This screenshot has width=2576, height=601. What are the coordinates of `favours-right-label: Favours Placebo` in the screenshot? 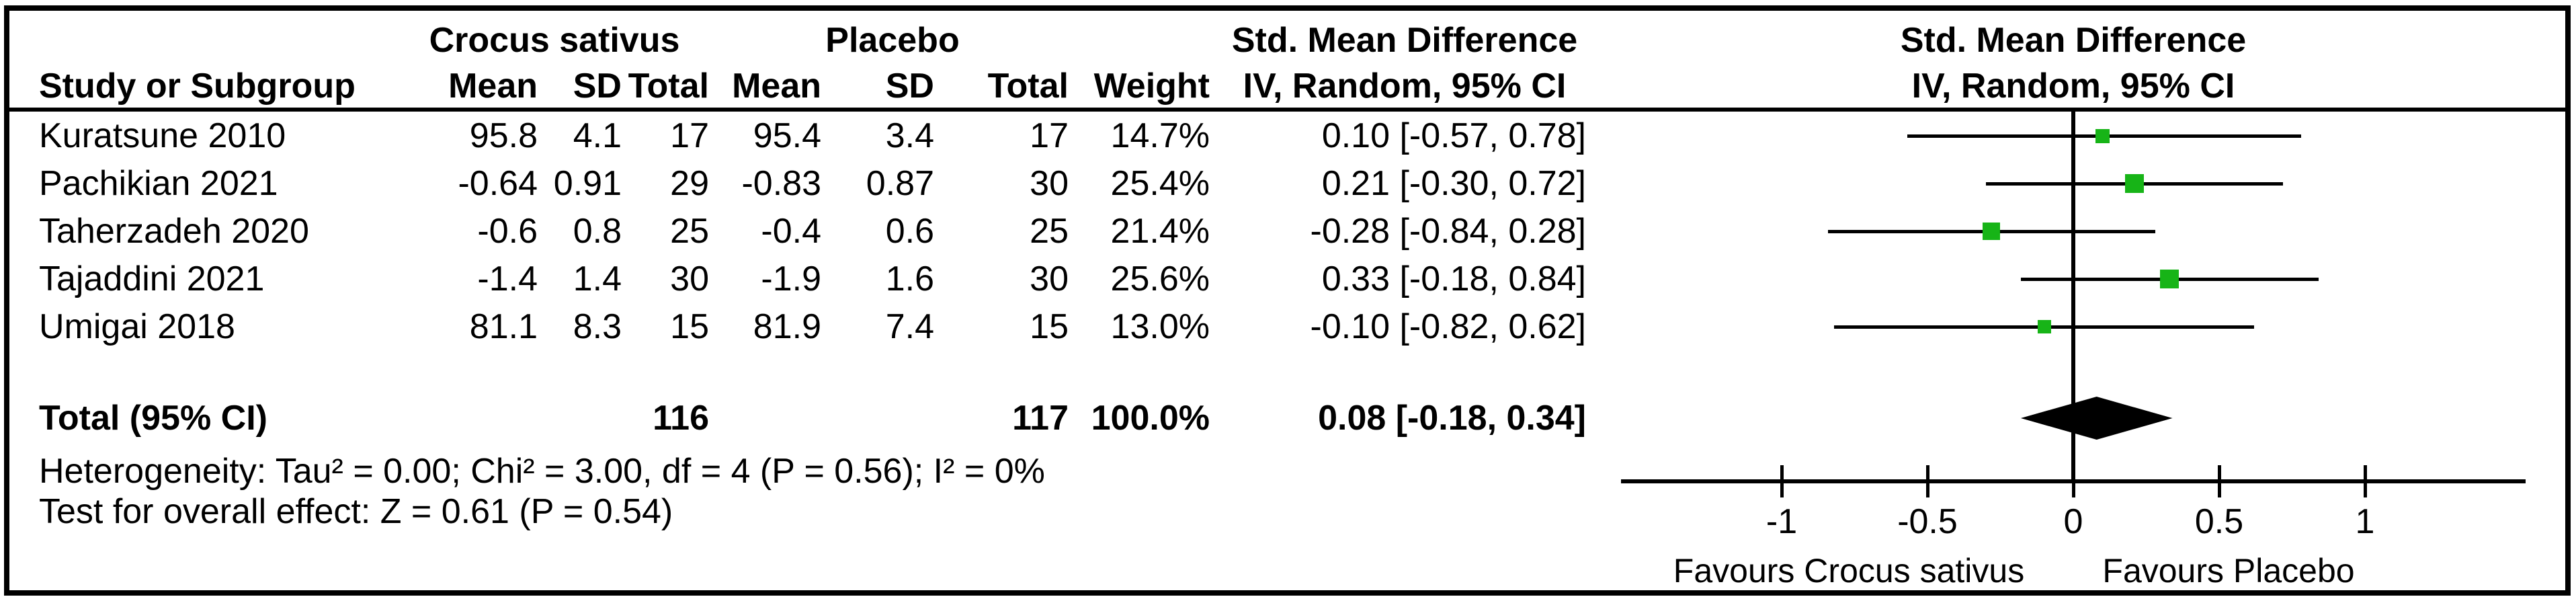 It's located at (2228, 571).